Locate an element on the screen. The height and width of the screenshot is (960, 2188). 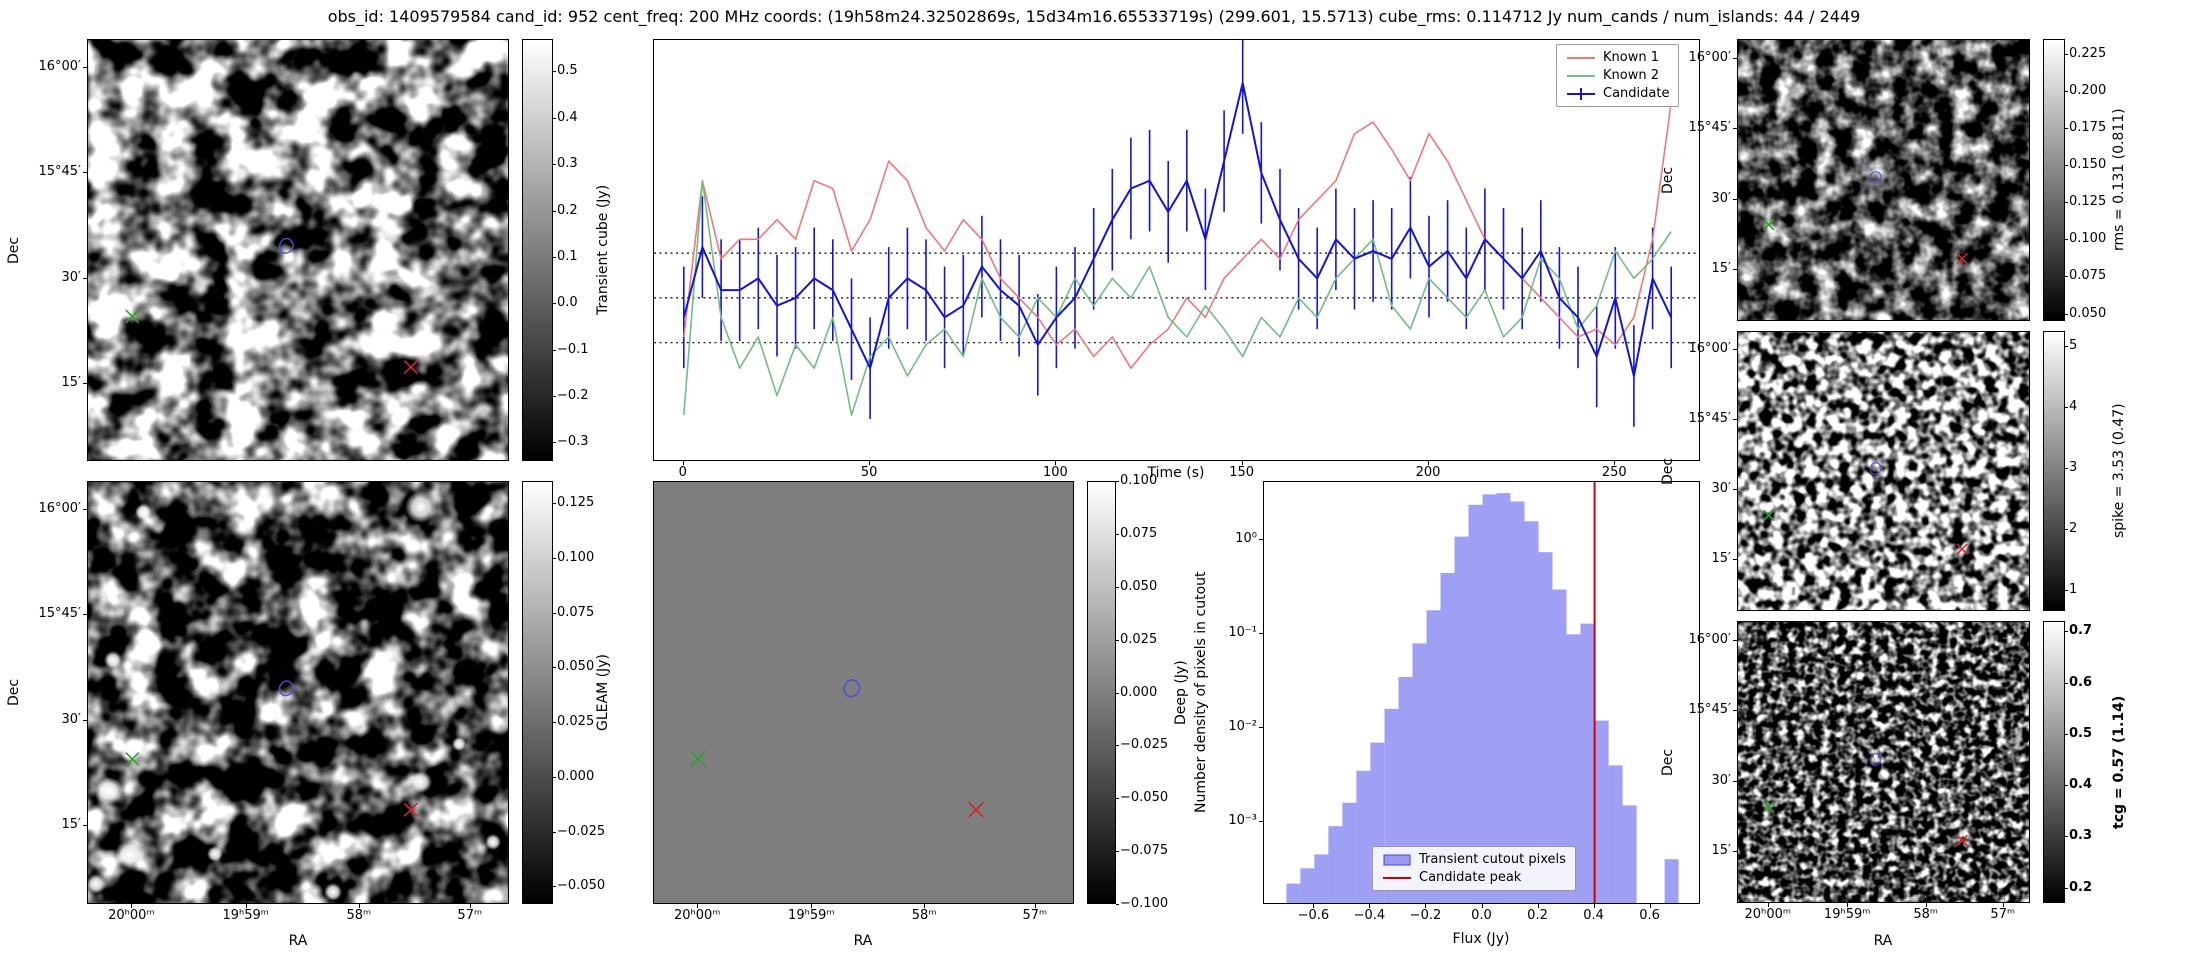
known2-line-glyph is located at coordinates (1581, 75).